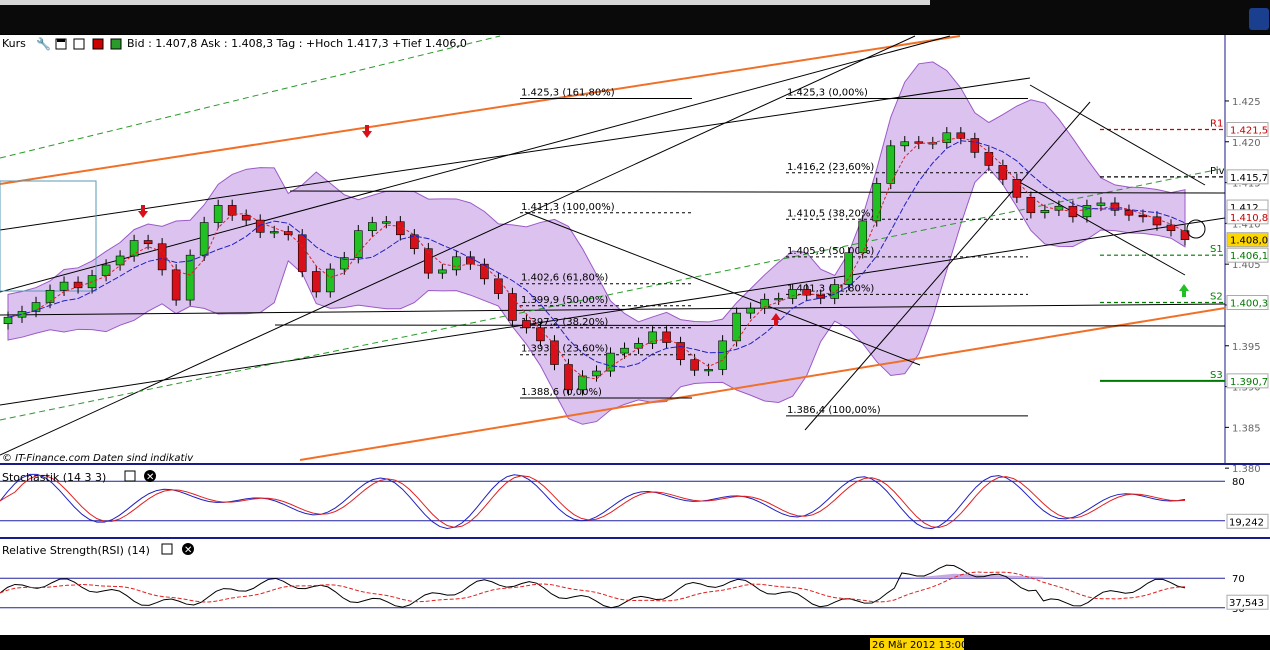 The height and width of the screenshot is (650, 1270). Describe the element at coordinates (1216, 249) in the screenshot. I see `level-name: S1` at that location.